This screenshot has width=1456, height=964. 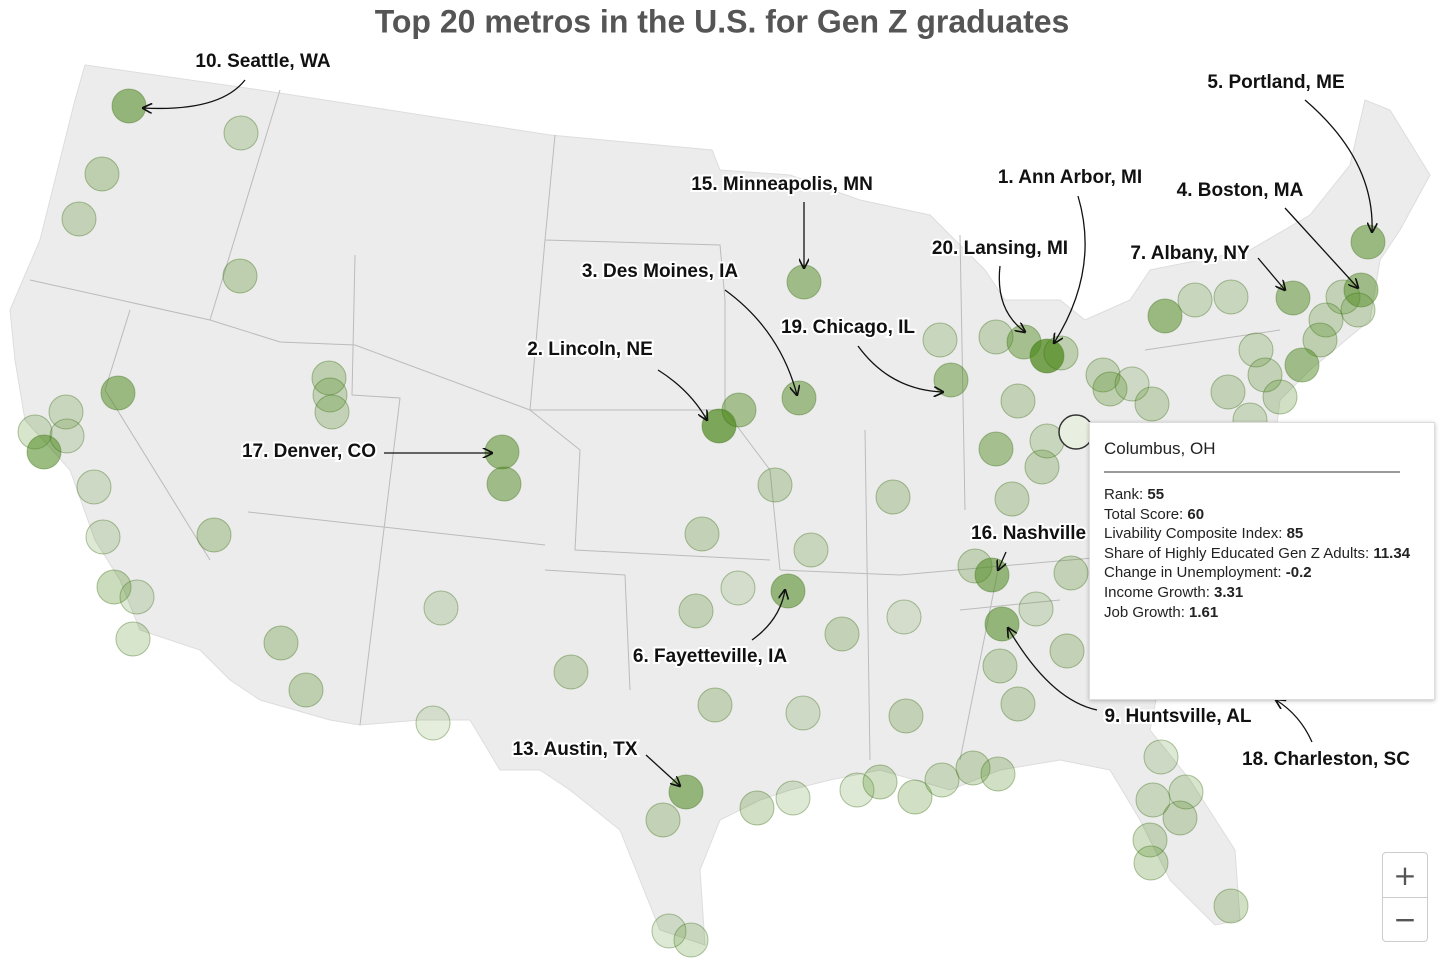 What do you see at coordinates (1190, 253) in the screenshot?
I see `metro-label: 7. Albany, NY` at bounding box center [1190, 253].